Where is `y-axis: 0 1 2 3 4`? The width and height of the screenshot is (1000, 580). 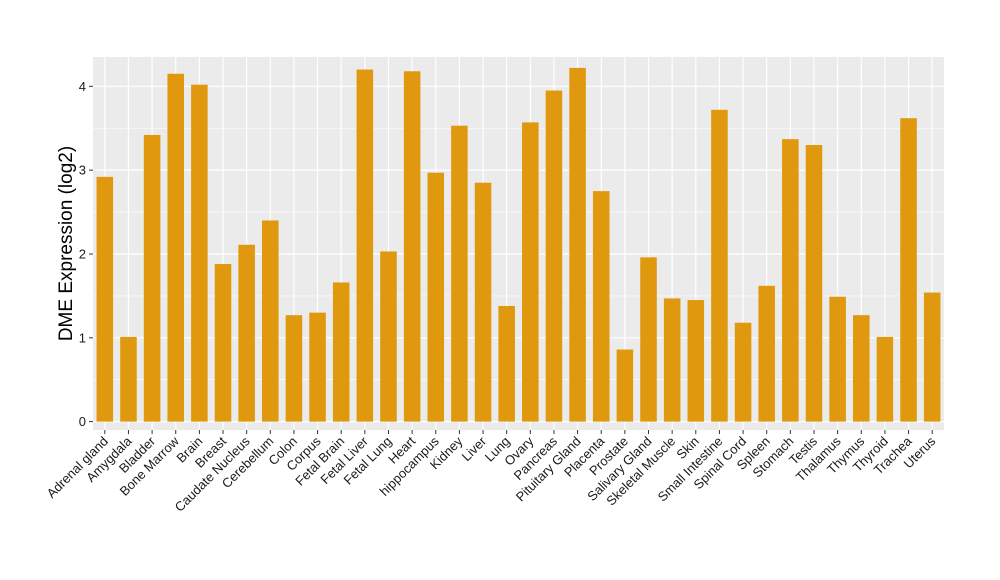
y-axis: 0 1 2 3 4 is located at coordinates (86, 254).